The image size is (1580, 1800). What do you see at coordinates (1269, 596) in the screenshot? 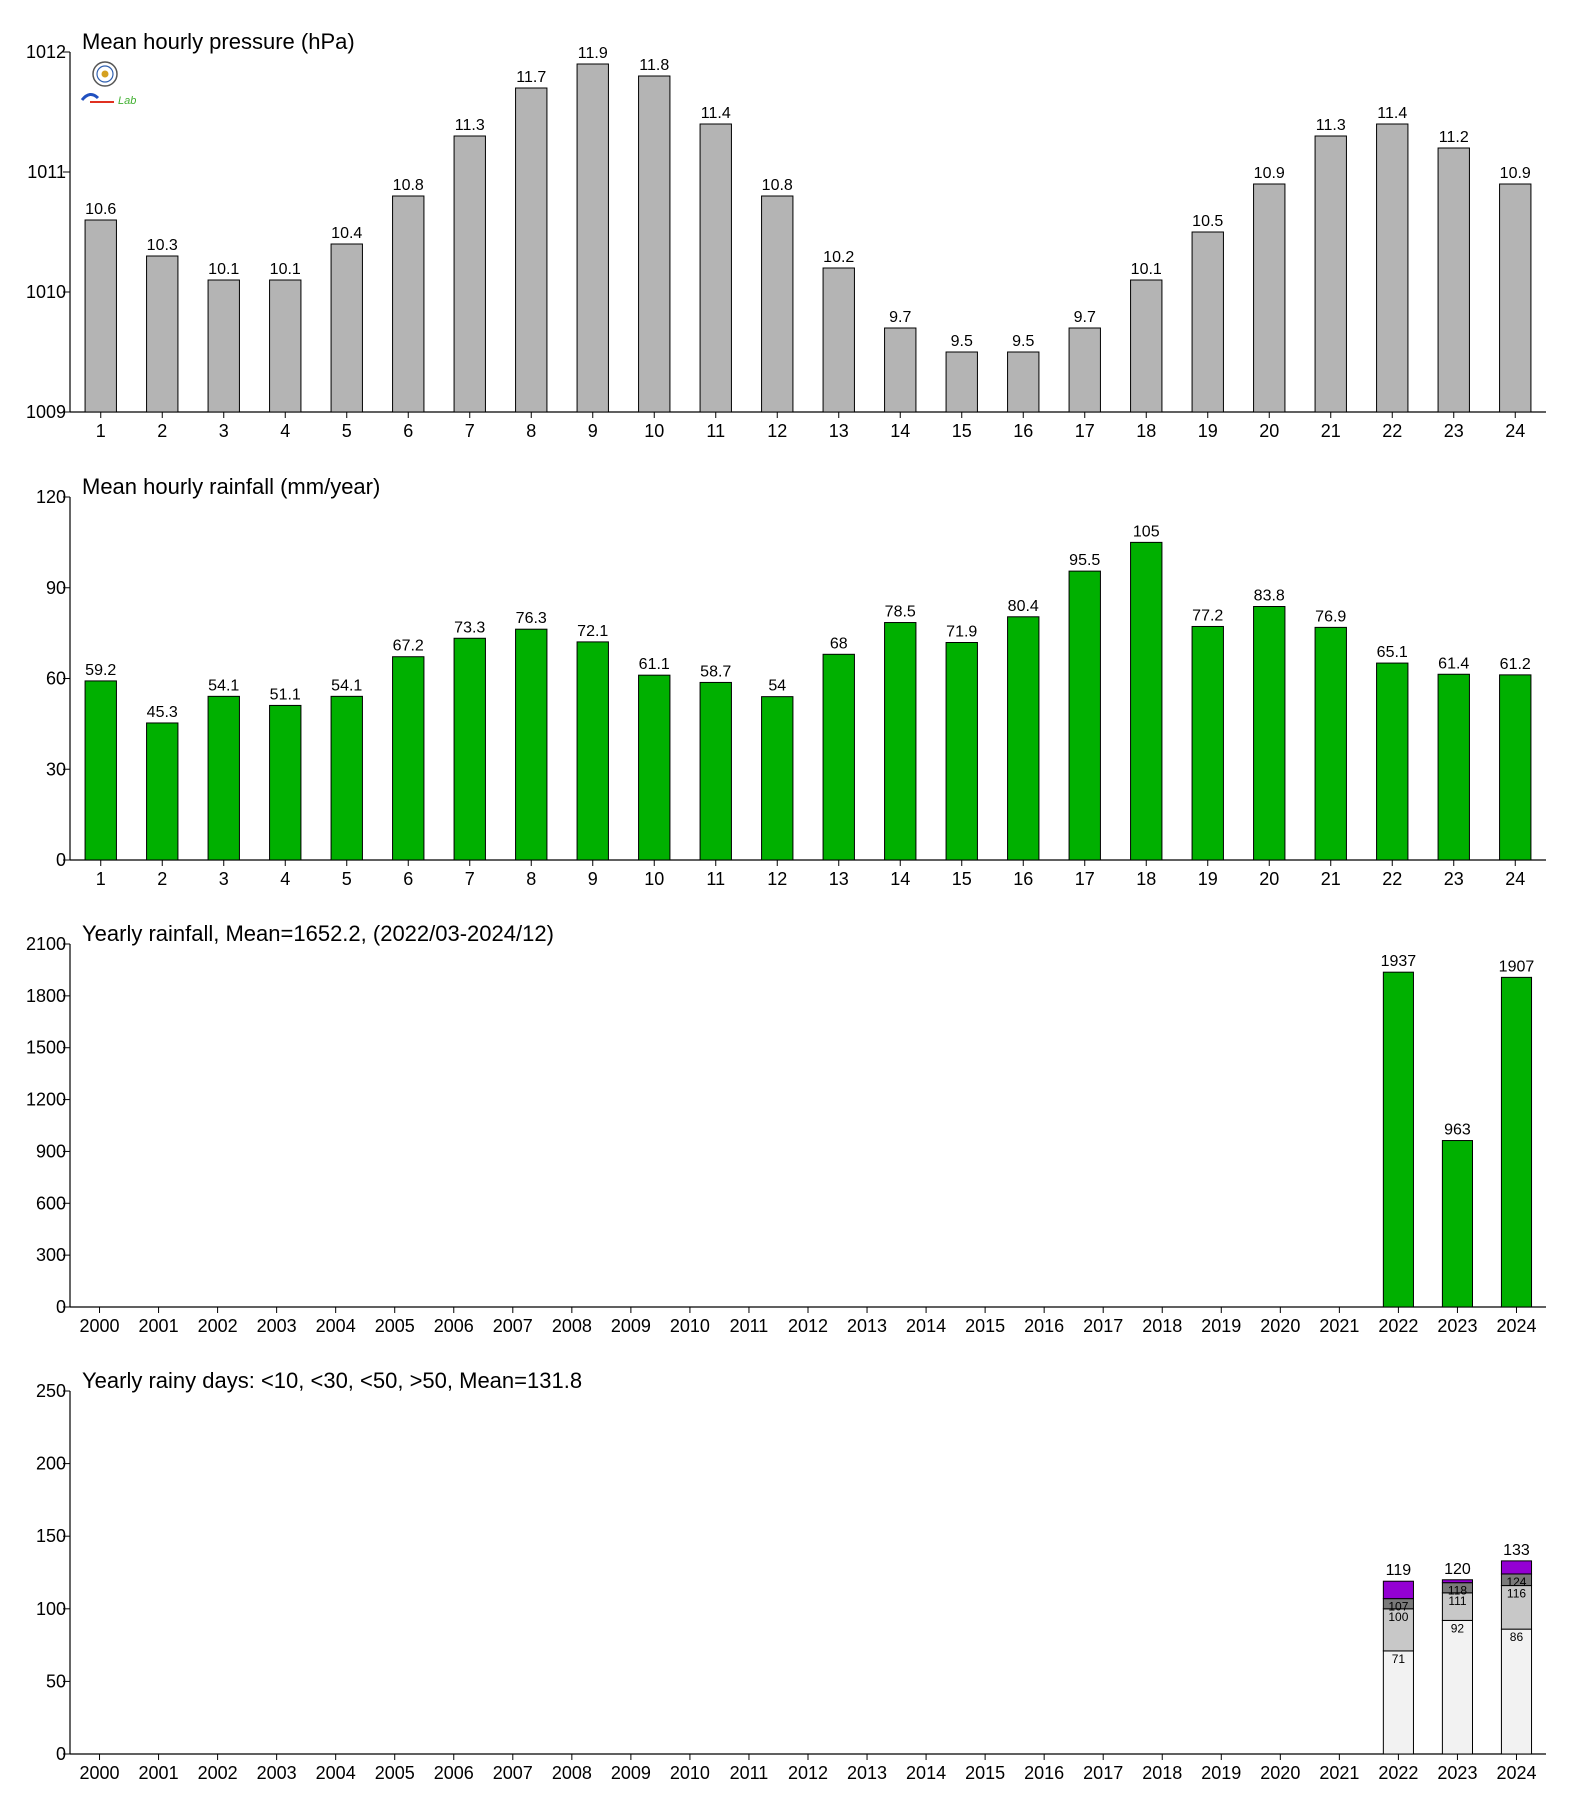
I see `bar-value-label: 83.8` at bounding box center [1269, 596].